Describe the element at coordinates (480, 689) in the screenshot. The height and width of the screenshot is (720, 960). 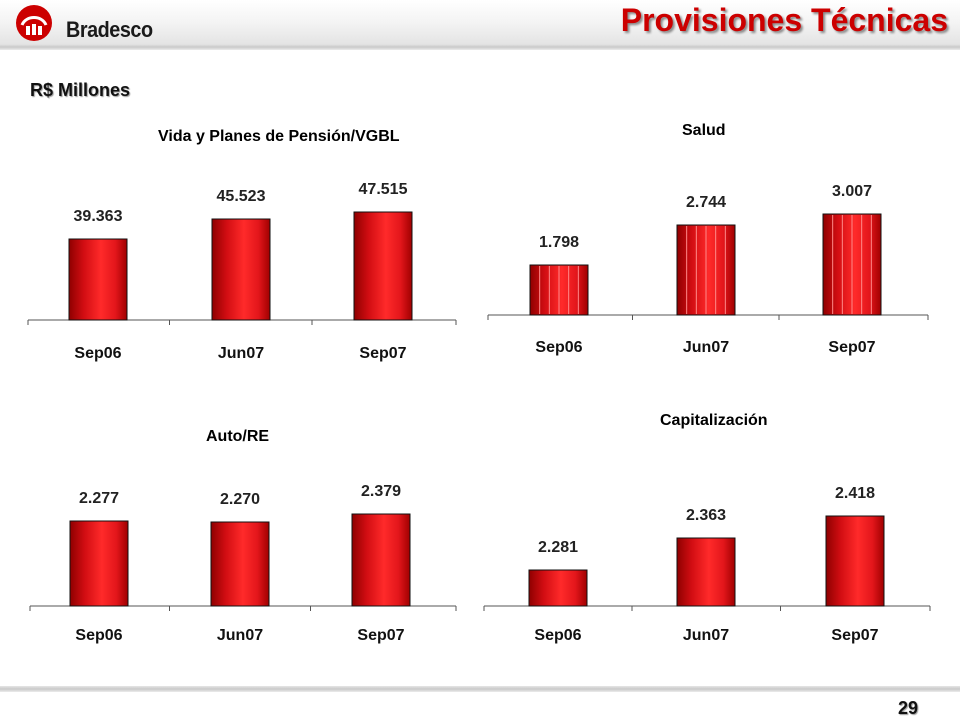
I see `footer-divider` at that location.